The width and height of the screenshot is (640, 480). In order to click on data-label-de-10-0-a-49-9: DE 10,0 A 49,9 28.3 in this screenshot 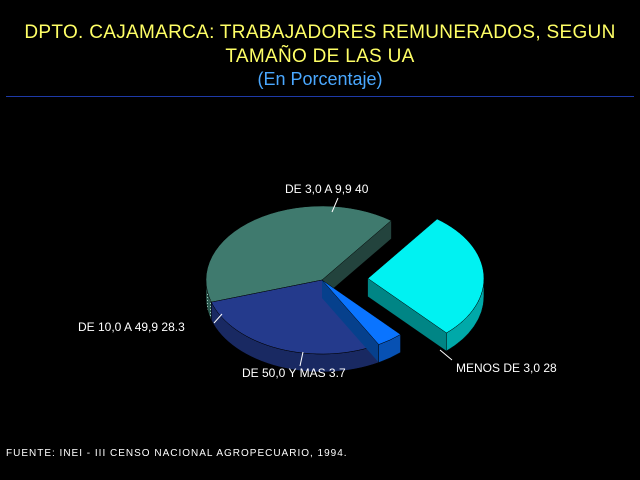, I will do `click(131, 327)`.